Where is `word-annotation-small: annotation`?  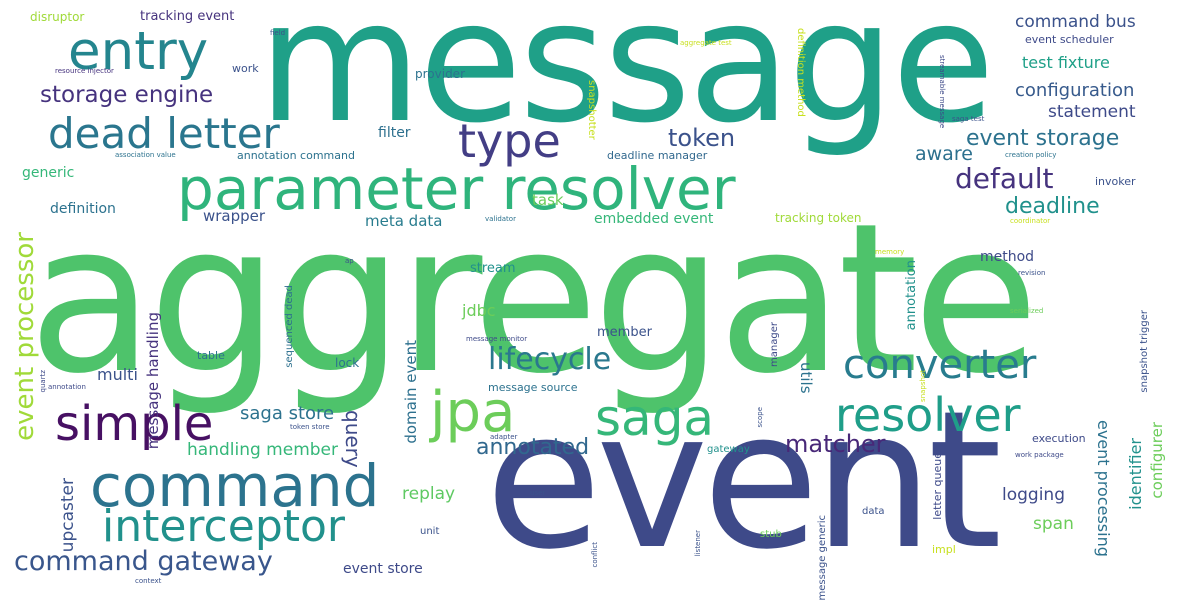
word-annotation-small: annotation is located at coordinates (67, 387).